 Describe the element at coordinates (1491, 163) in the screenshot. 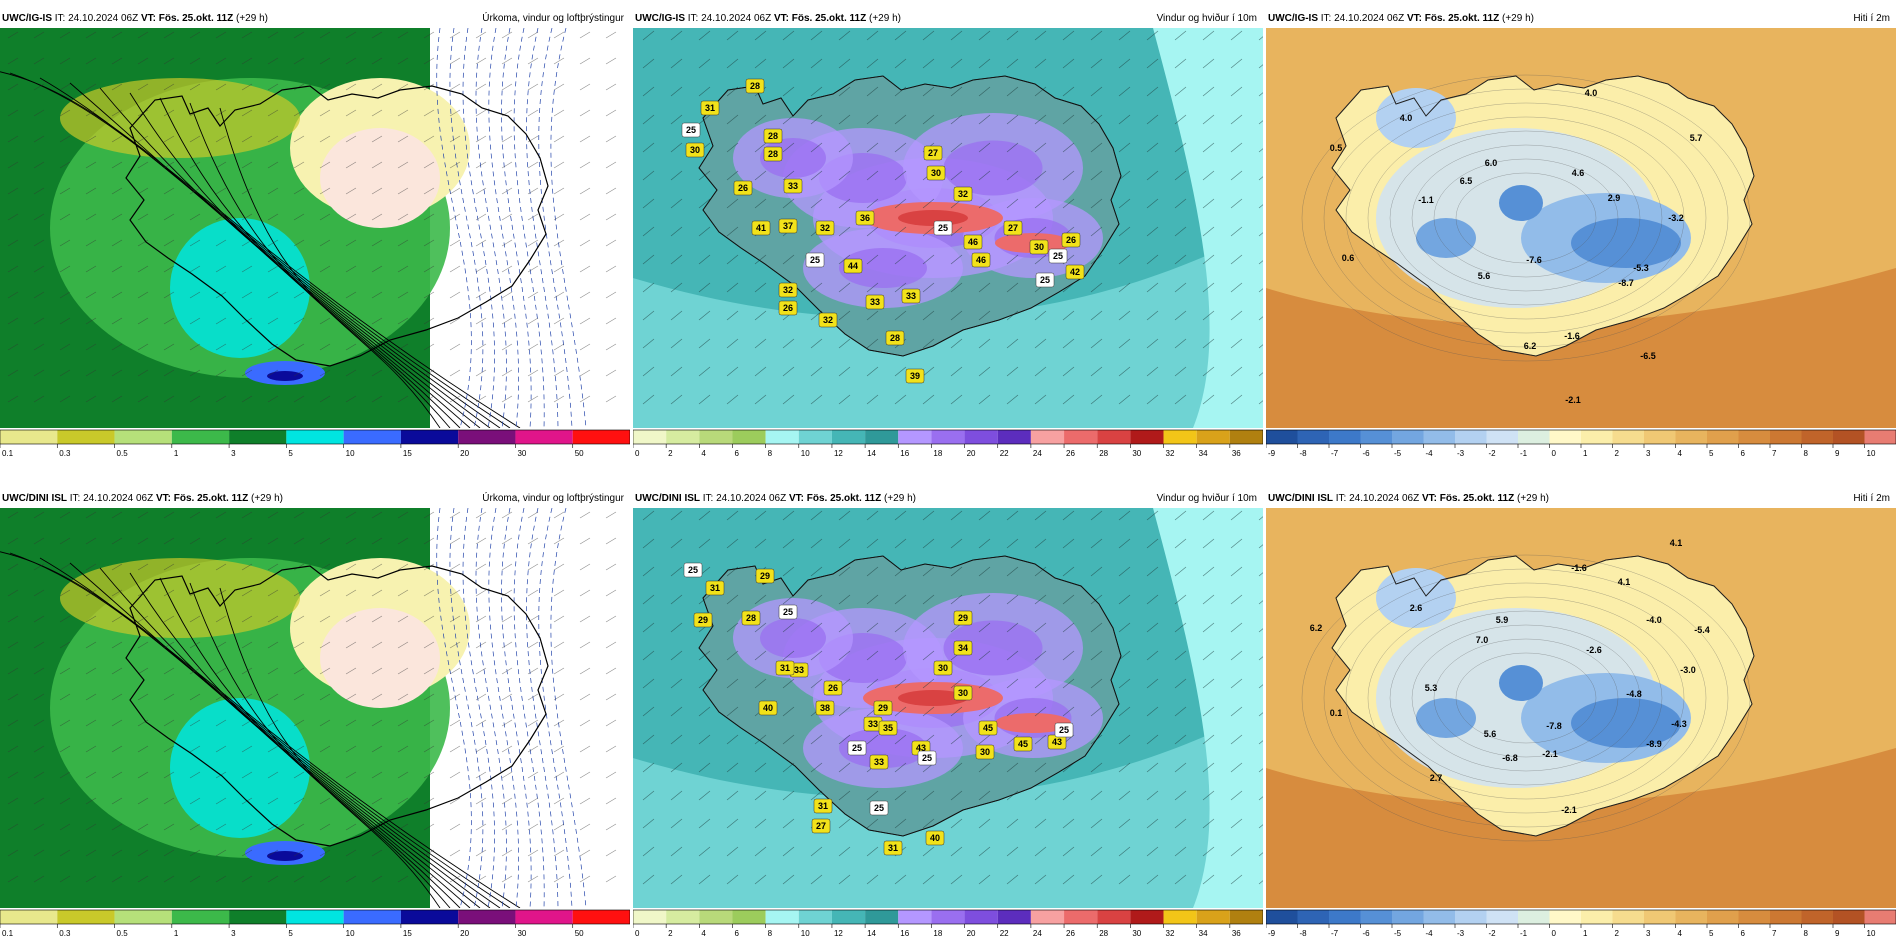

I see `temp-value-label: 6.0` at that location.